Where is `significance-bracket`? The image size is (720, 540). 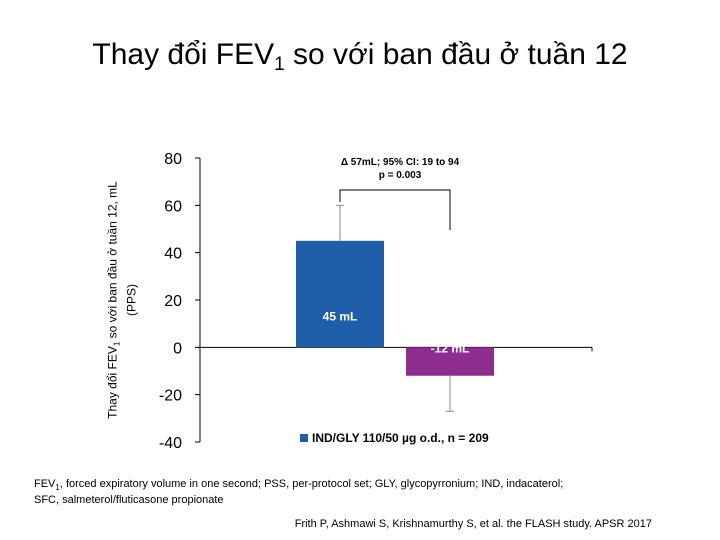 significance-bracket is located at coordinates (395, 209).